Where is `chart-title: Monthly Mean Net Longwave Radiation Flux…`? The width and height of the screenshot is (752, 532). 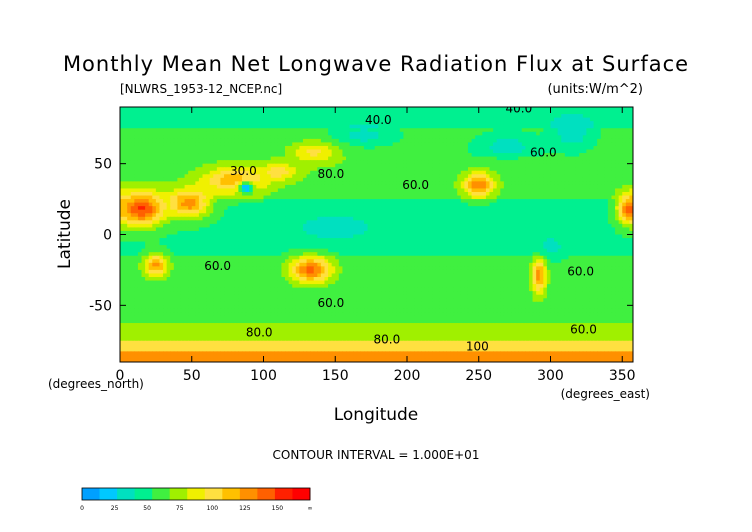
chart-title: Monthly Mean Net Longwave Radiation Flux… is located at coordinates (376, 64).